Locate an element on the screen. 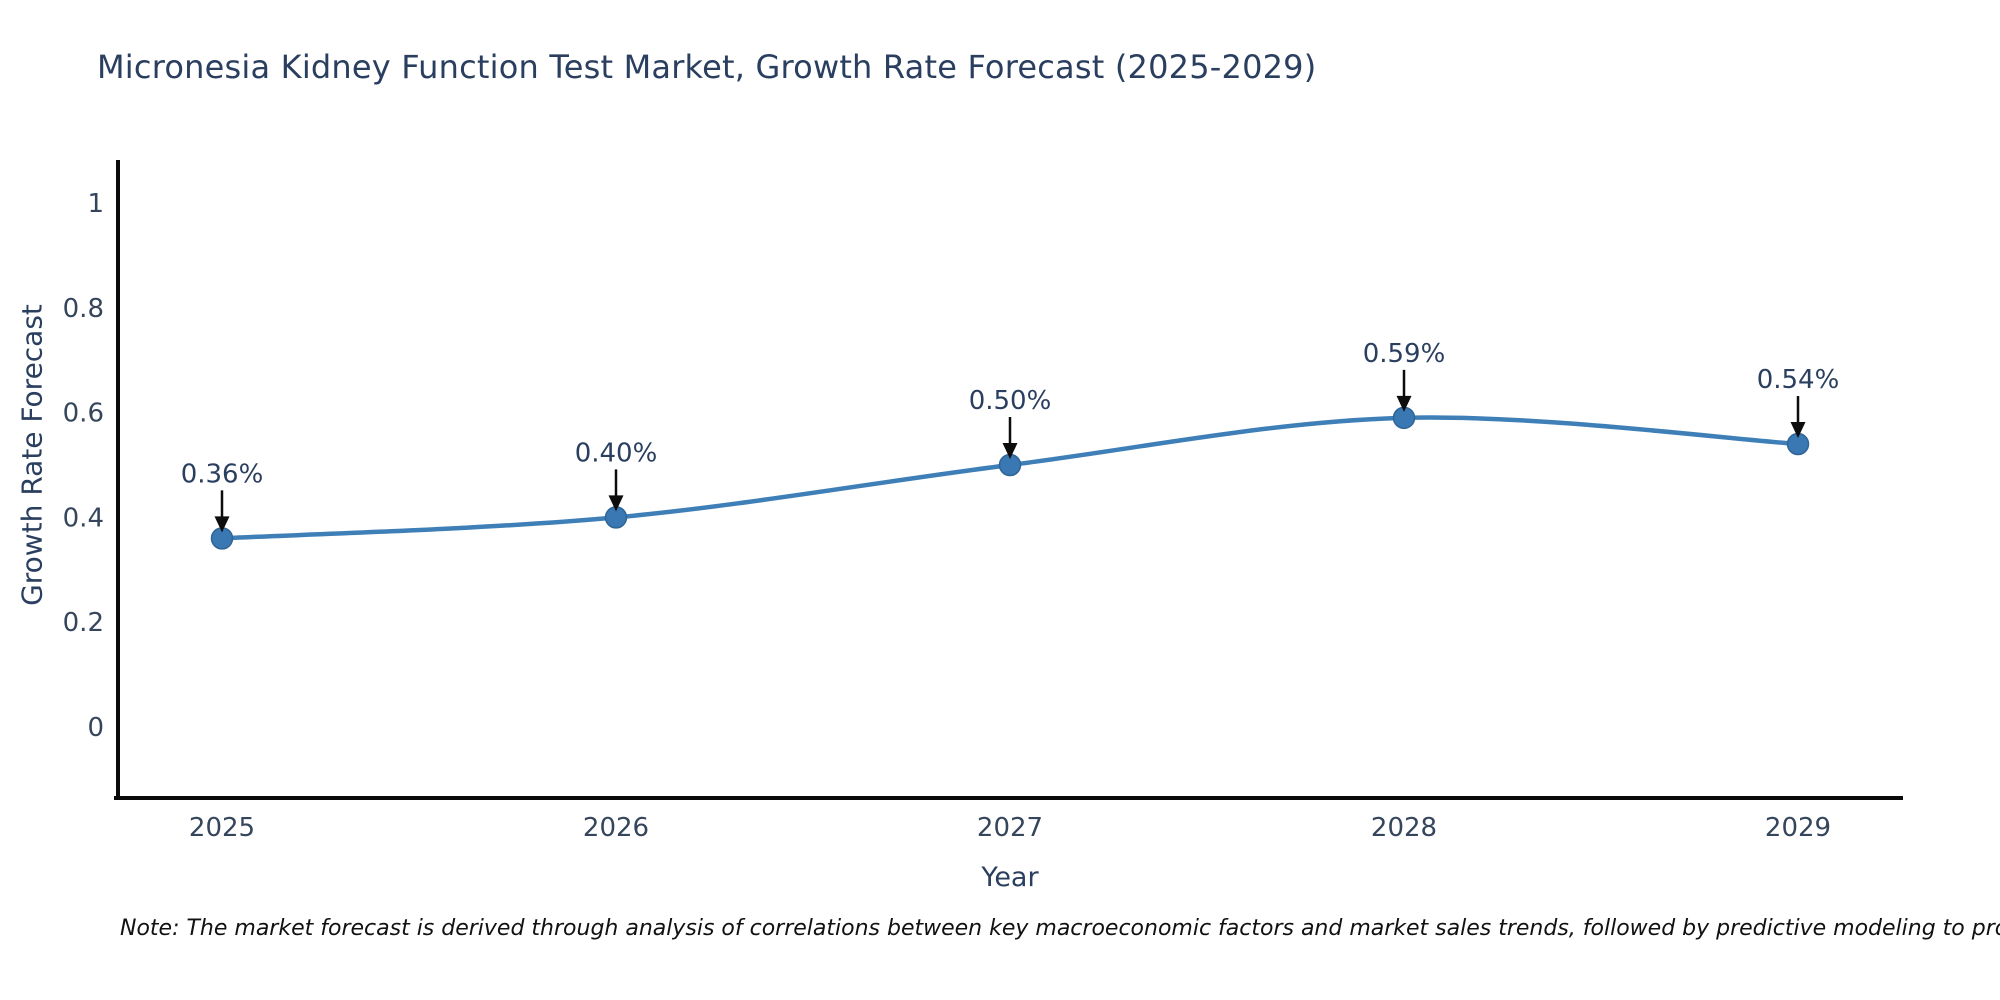  x-tick-label: 2027 is located at coordinates (1010, 828).